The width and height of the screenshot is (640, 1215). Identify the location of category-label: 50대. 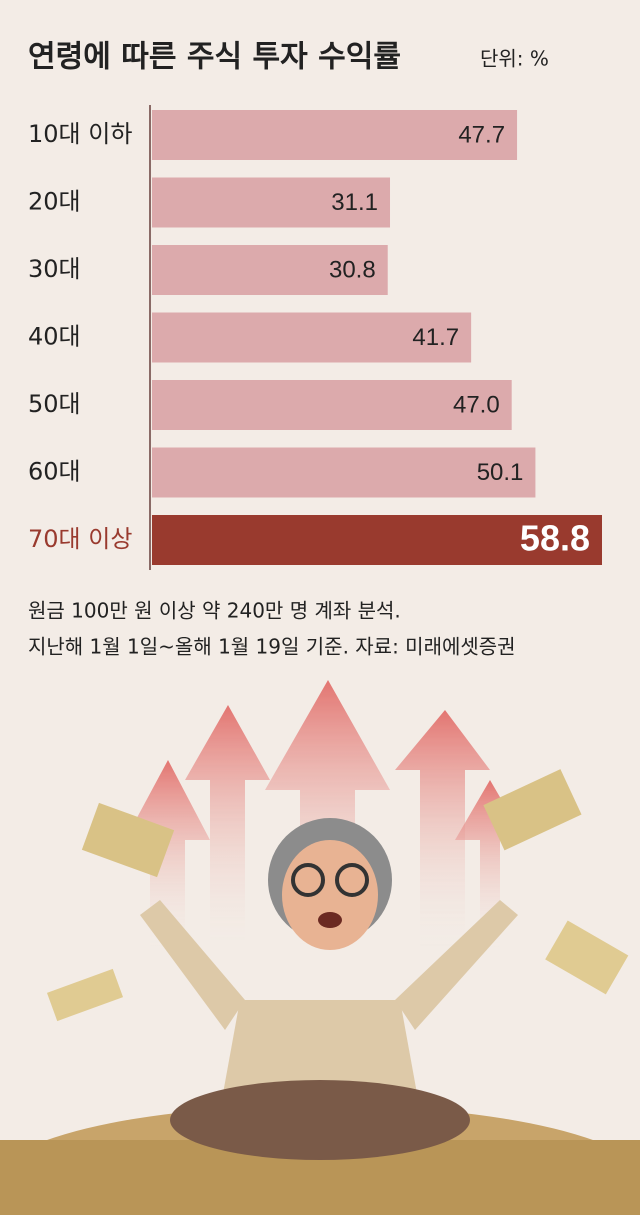
(54, 404).